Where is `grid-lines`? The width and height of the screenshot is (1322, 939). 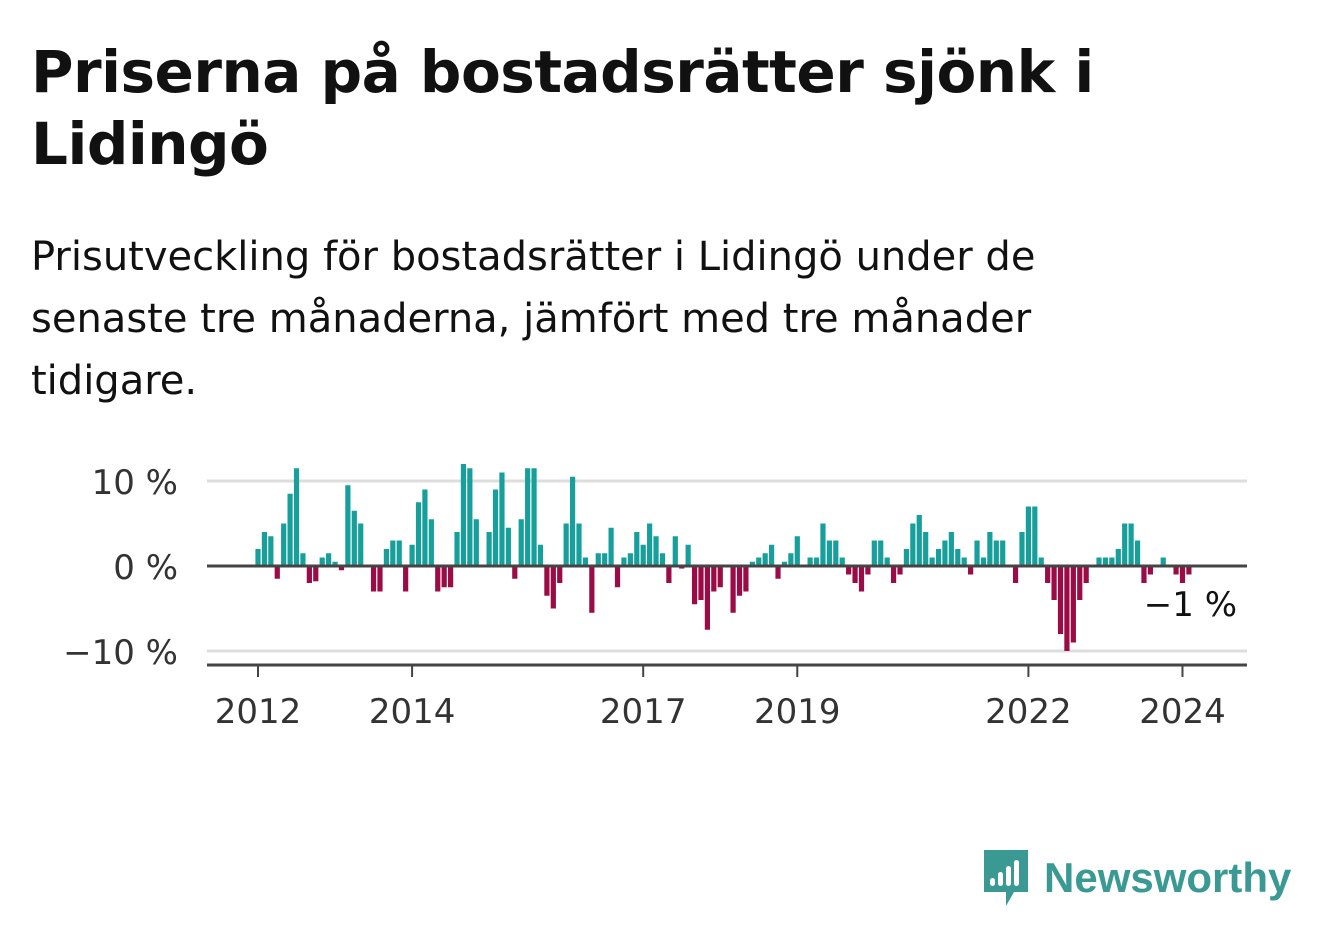 grid-lines is located at coordinates (727, 566).